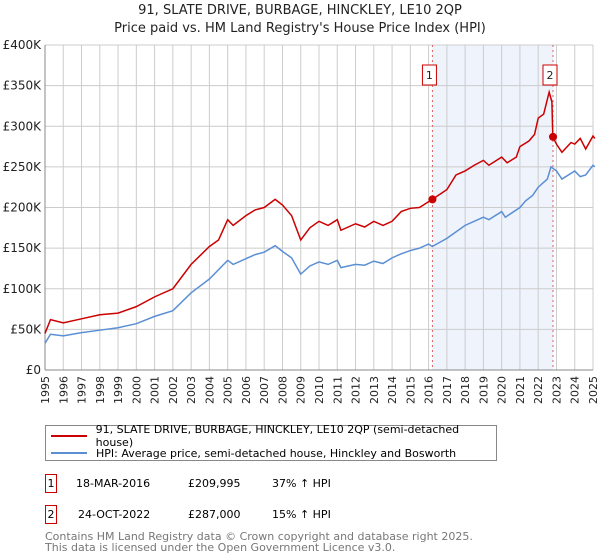  I want to click on x-tick-label: 2004, so click(209, 390).